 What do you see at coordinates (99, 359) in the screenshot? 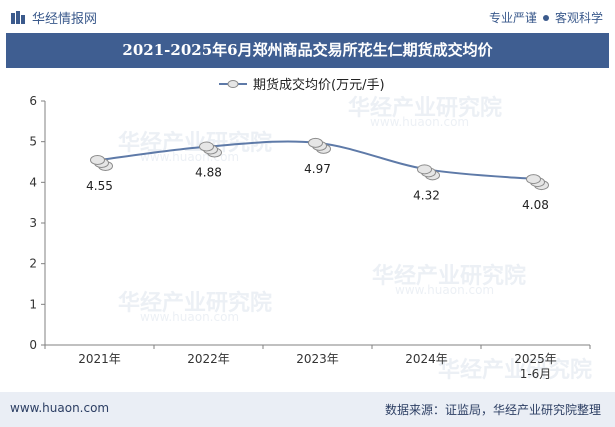
I see `x-tick-label: 2021年` at bounding box center [99, 359].